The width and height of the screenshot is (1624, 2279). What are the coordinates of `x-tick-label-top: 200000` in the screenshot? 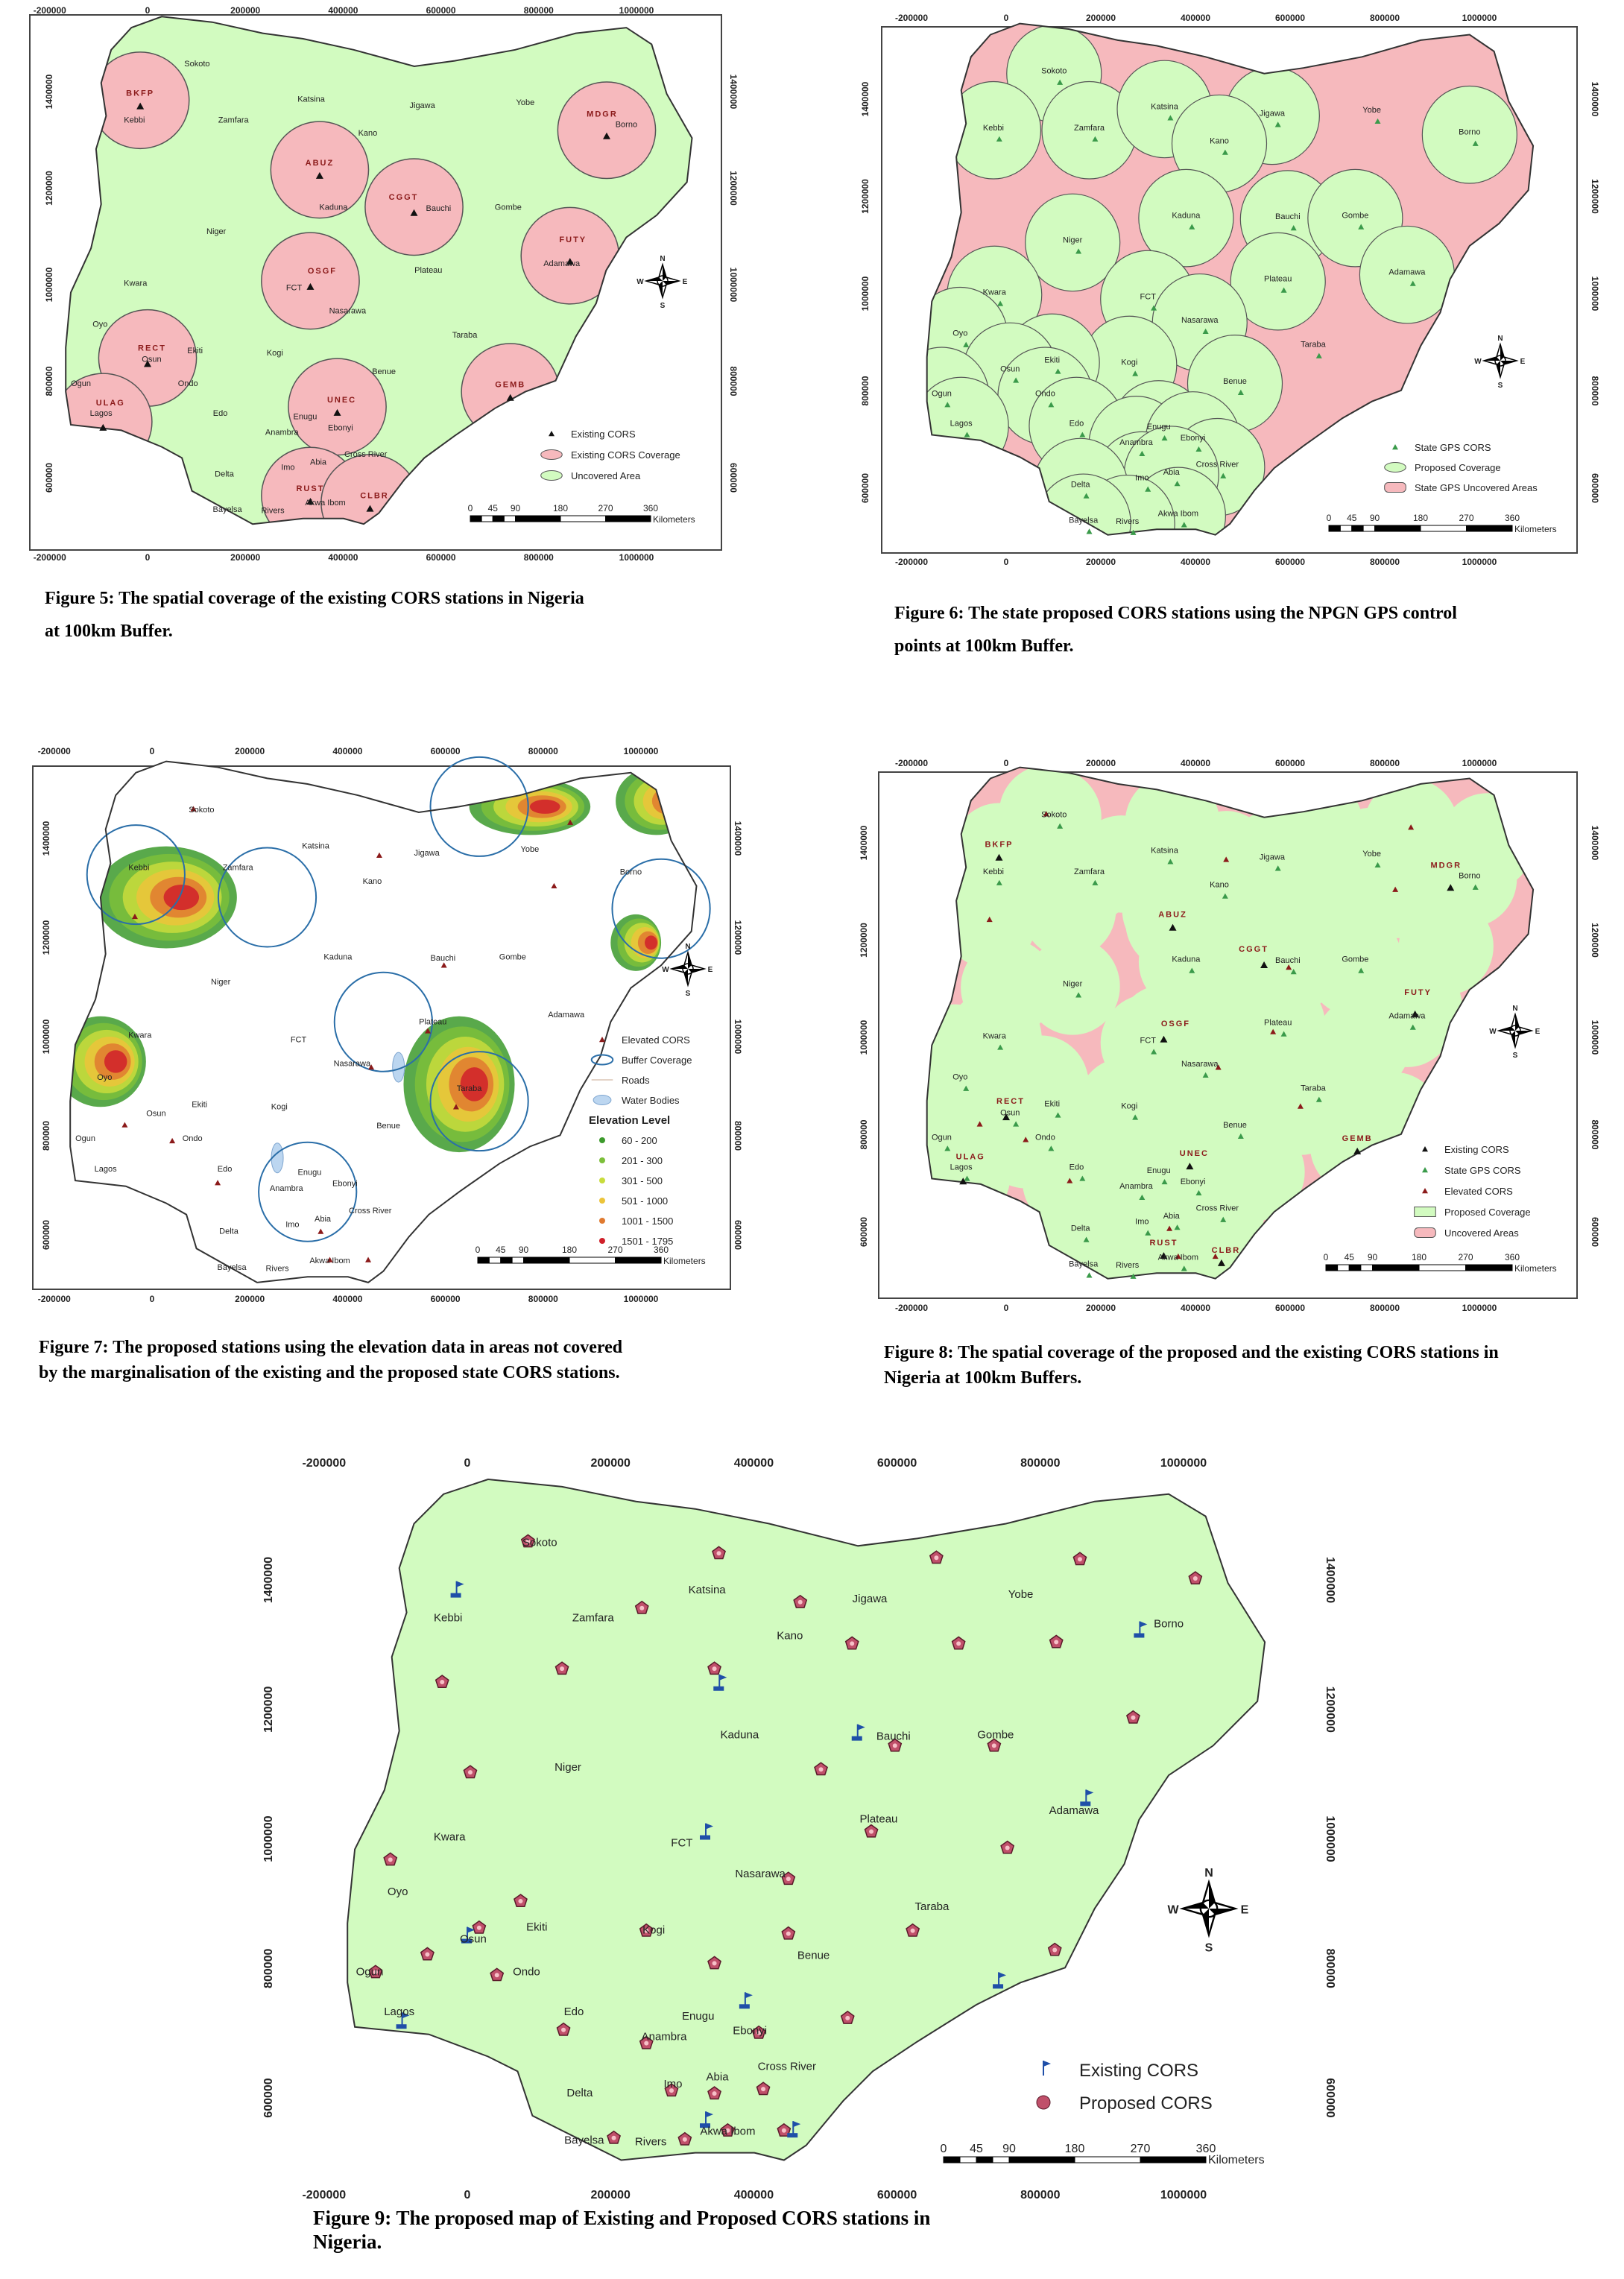 It's located at (245, 10).